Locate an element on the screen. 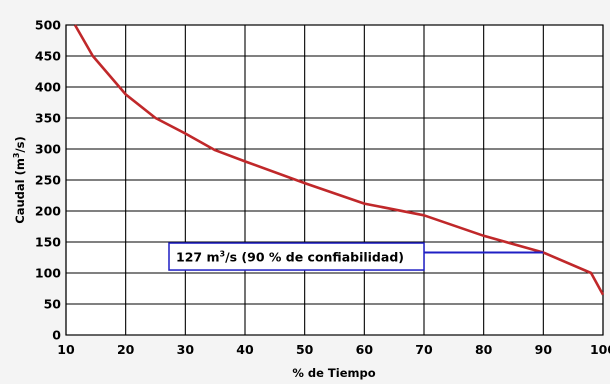 This screenshot has height=384, width=610. y-axis-label-end: /s) is located at coordinates (20, 144).